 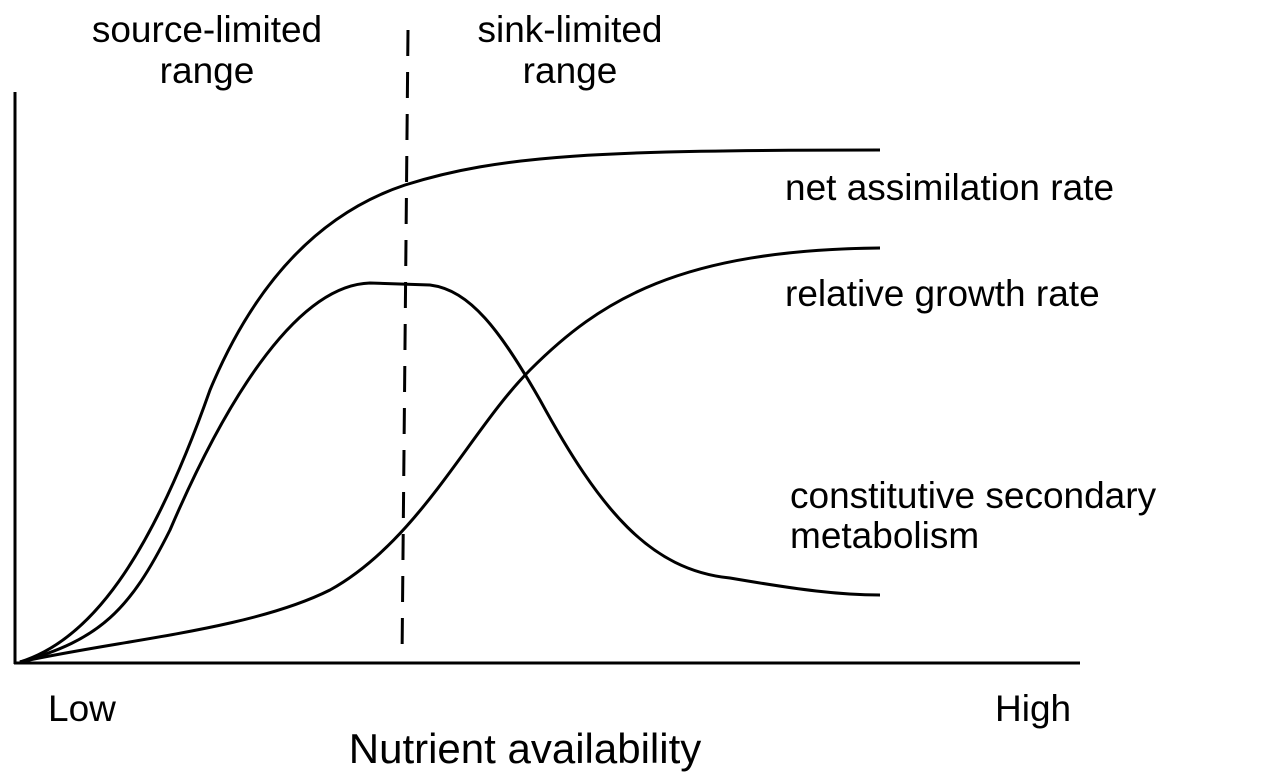 I want to click on curve-label: constitutive secondary, so click(x=973, y=495).